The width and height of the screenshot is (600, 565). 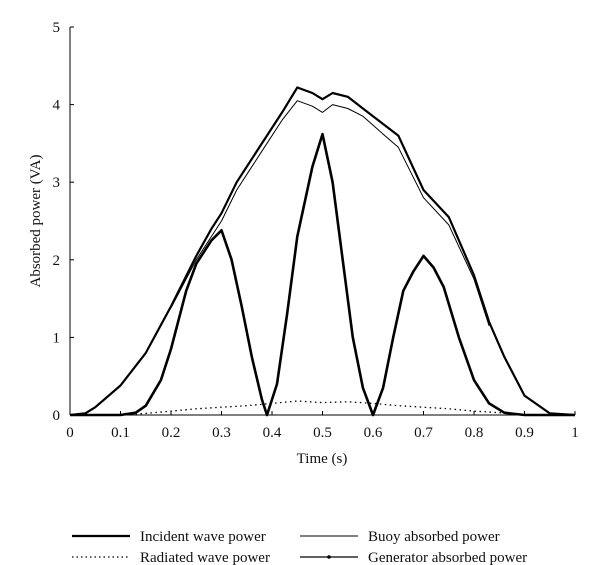 I want to click on x-tick-label: 0, so click(x=70, y=433).